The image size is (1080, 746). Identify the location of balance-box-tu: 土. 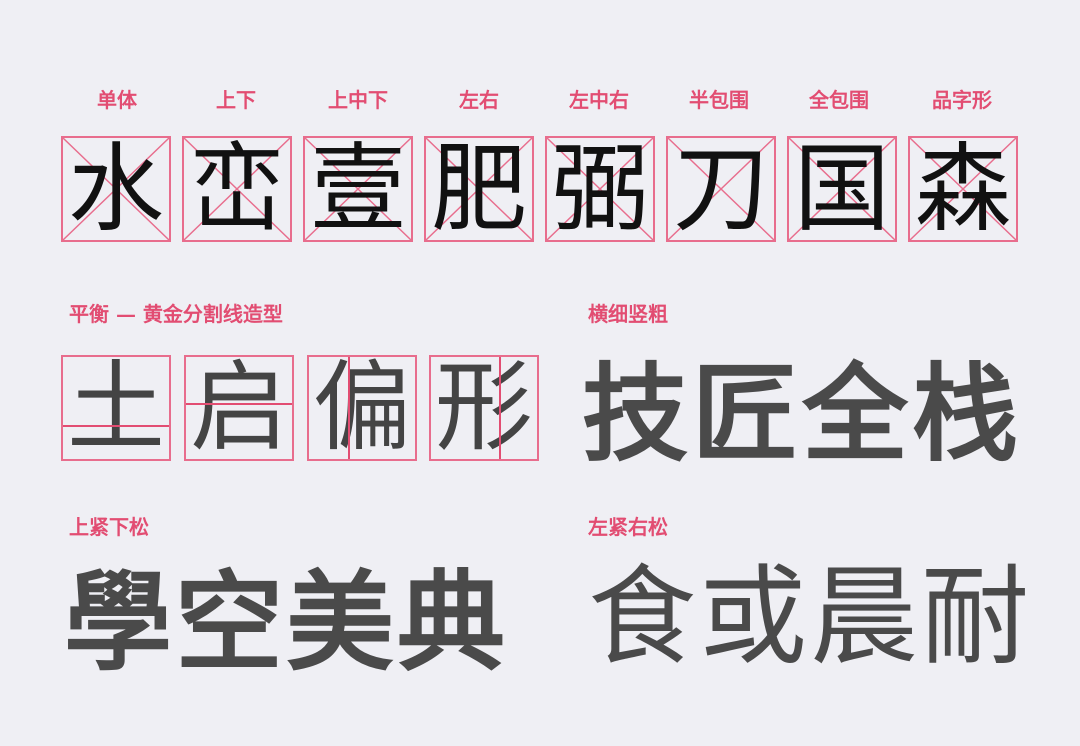
(116, 408).